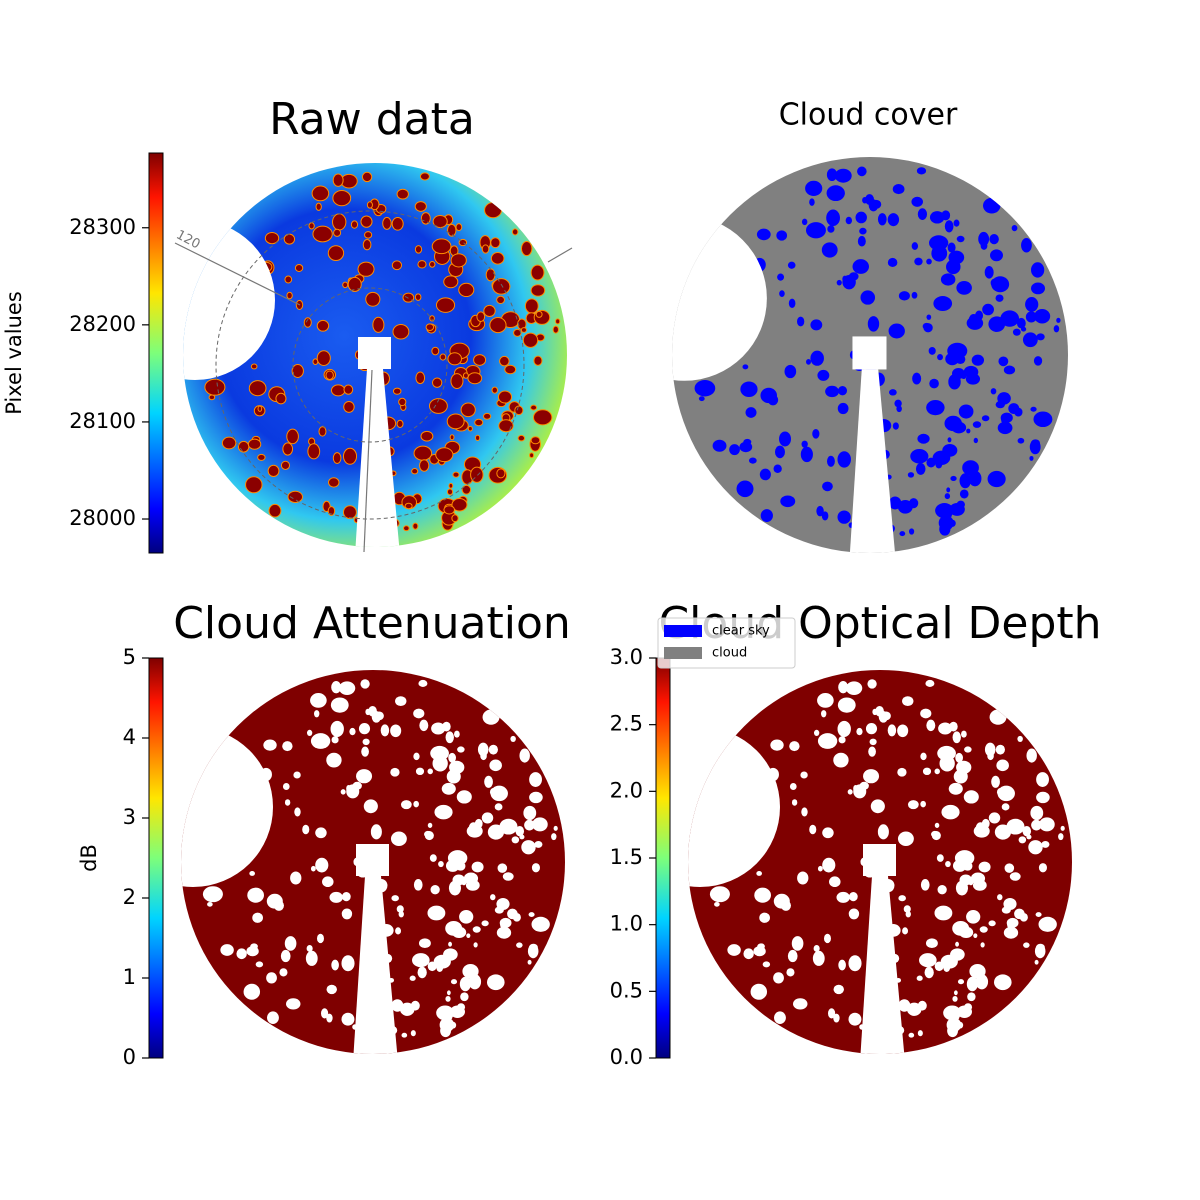 The width and height of the screenshot is (1200, 1200). Describe the element at coordinates (626, 990) in the screenshot. I see `colorbar-tick-label: 0.5` at that location.